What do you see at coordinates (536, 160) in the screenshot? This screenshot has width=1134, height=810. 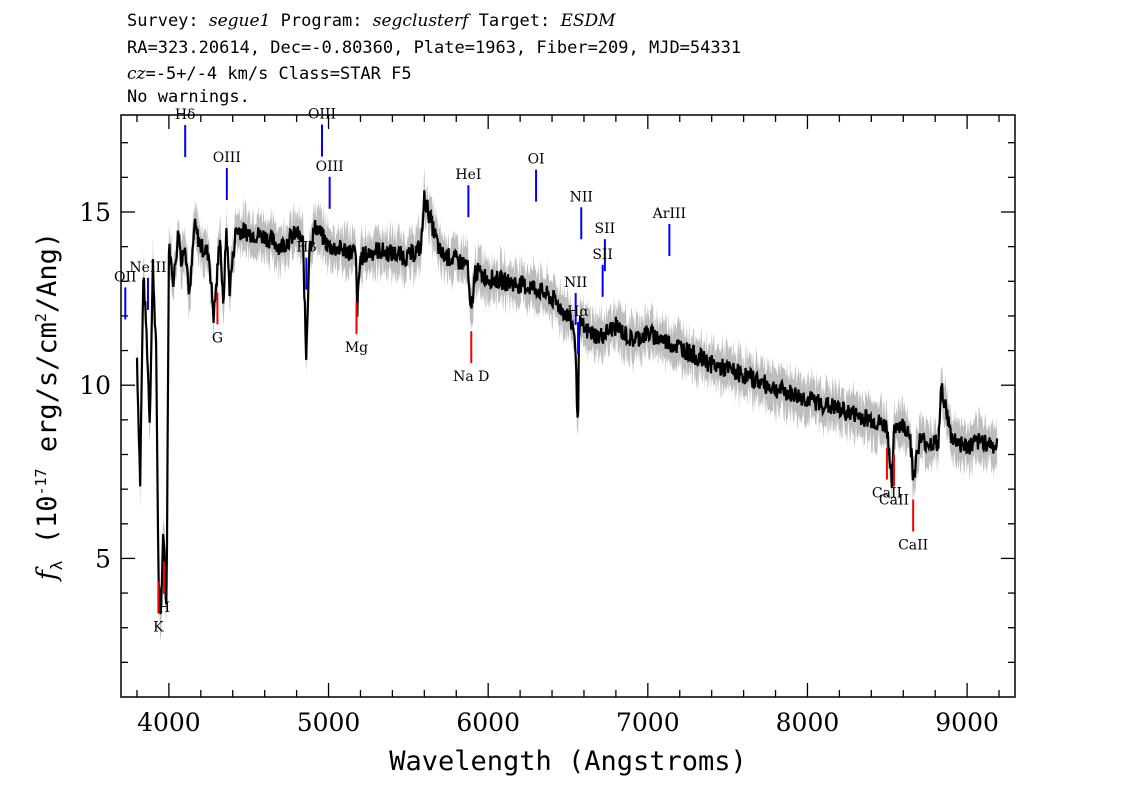 I see `emission-line-label: OI` at bounding box center [536, 160].